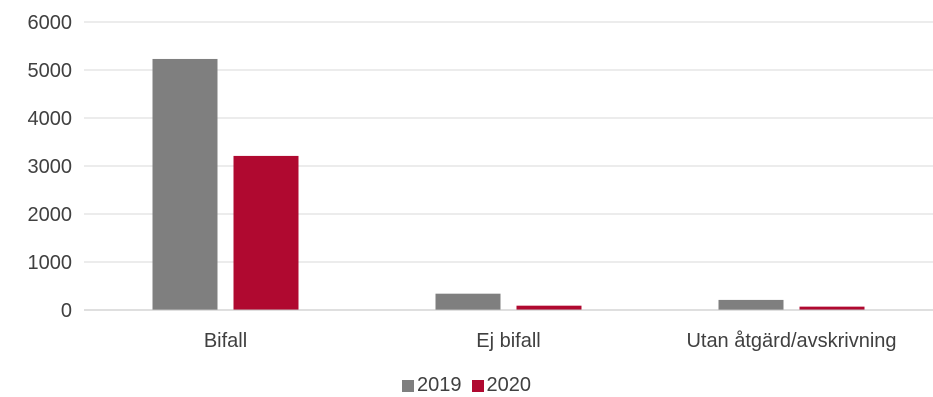  I want to click on x-tick-label: Bifall, so click(225, 341).